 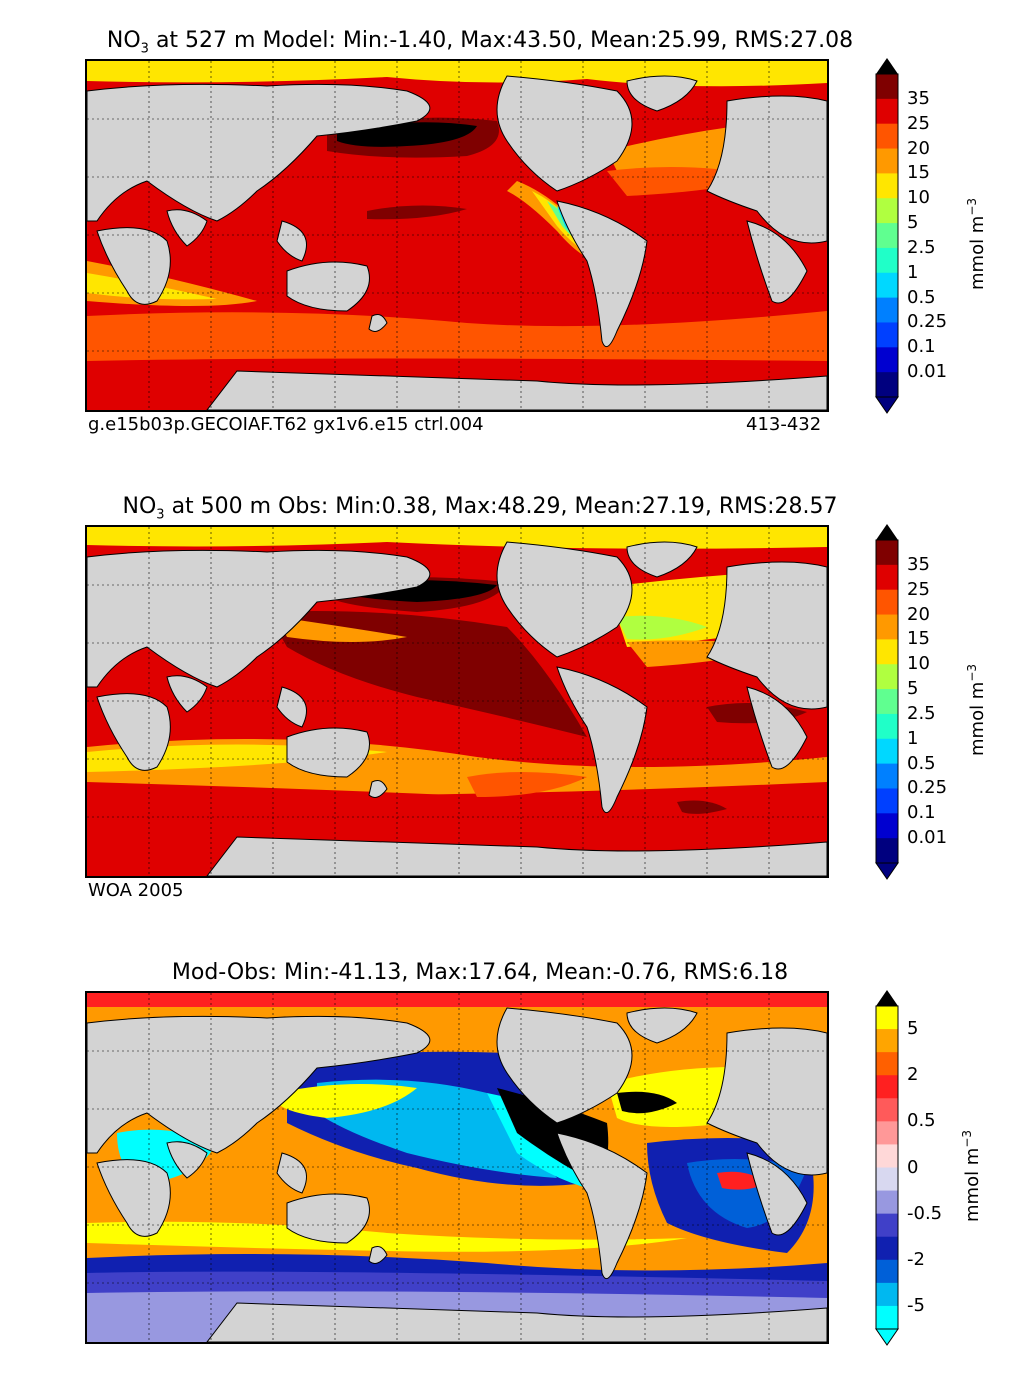 I want to click on colorbar-tick-label: -2, so click(x=916, y=1259).